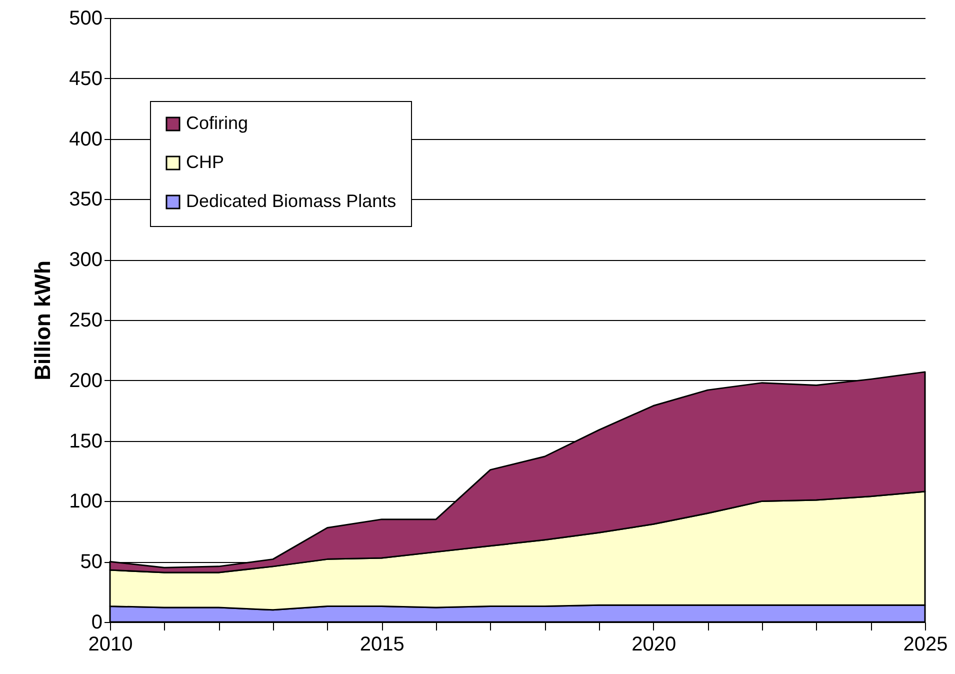 The width and height of the screenshot is (955, 674). What do you see at coordinates (85, 501) in the screenshot?
I see `y-tick-label: 100` at bounding box center [85, 501].